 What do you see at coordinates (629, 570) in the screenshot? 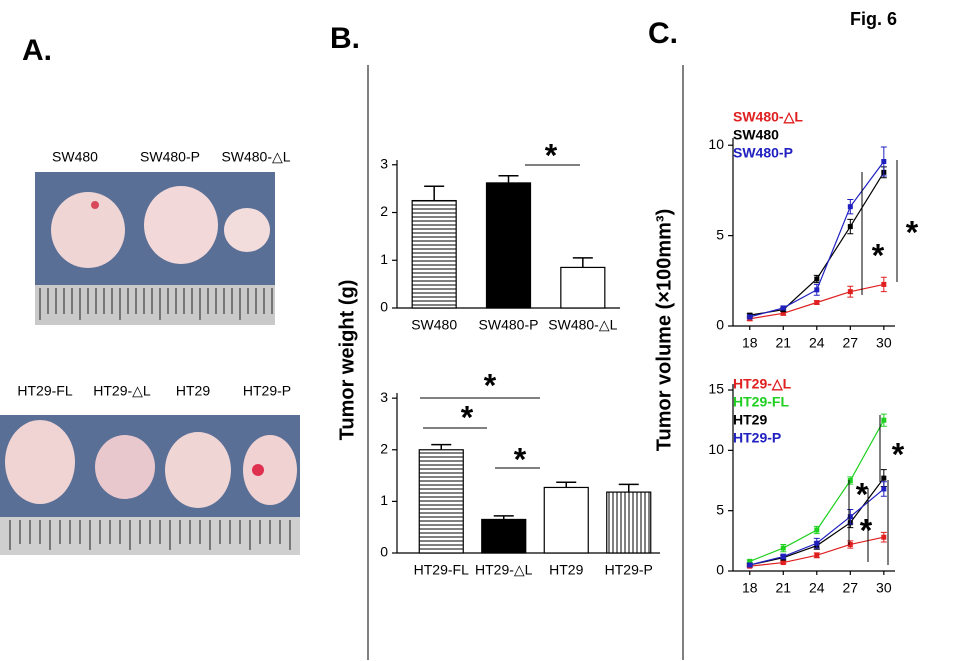
I see `x-tick-label: HT29-P` at bounding box center [629, 570].